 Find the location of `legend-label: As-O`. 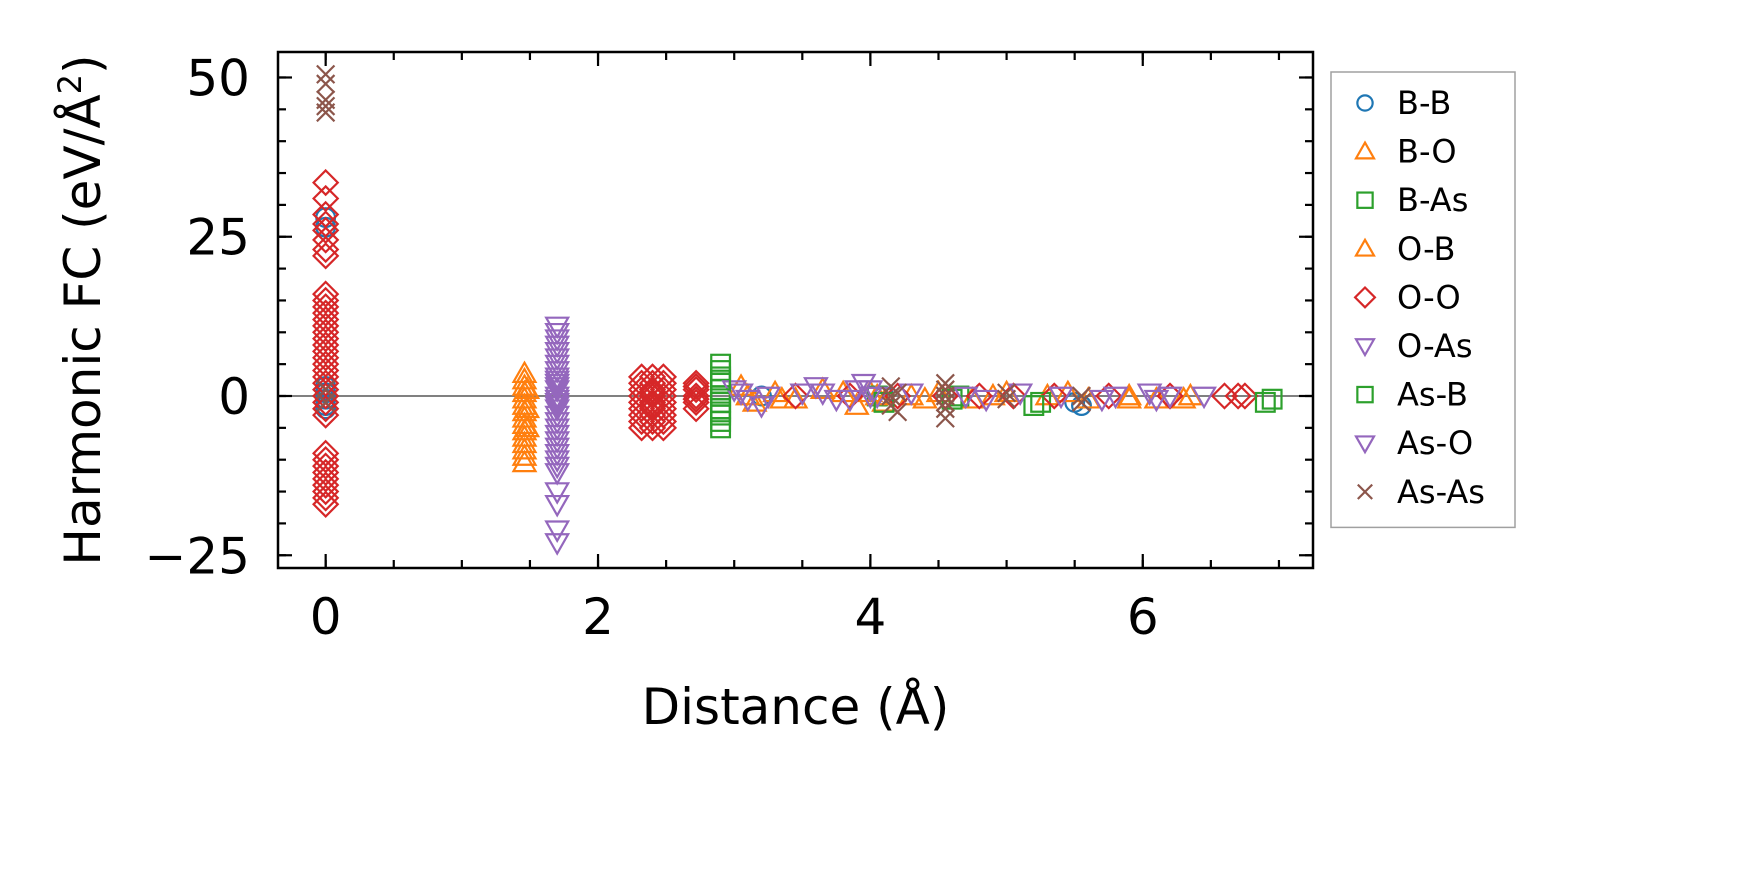

legend-label: As-O is located at coordinates (1435, 443).